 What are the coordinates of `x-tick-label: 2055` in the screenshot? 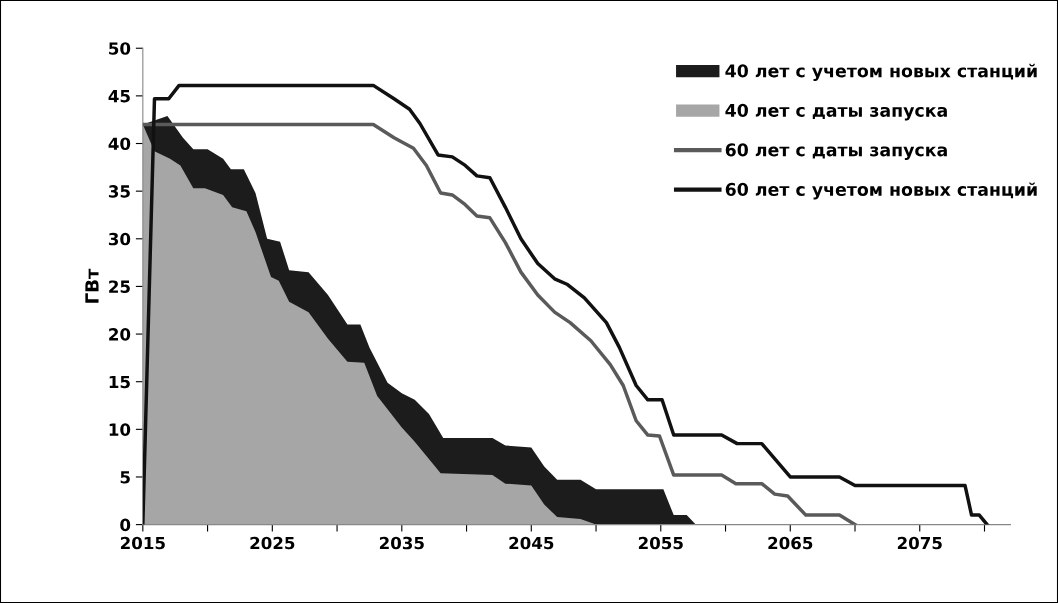 It's located at (660, 543).